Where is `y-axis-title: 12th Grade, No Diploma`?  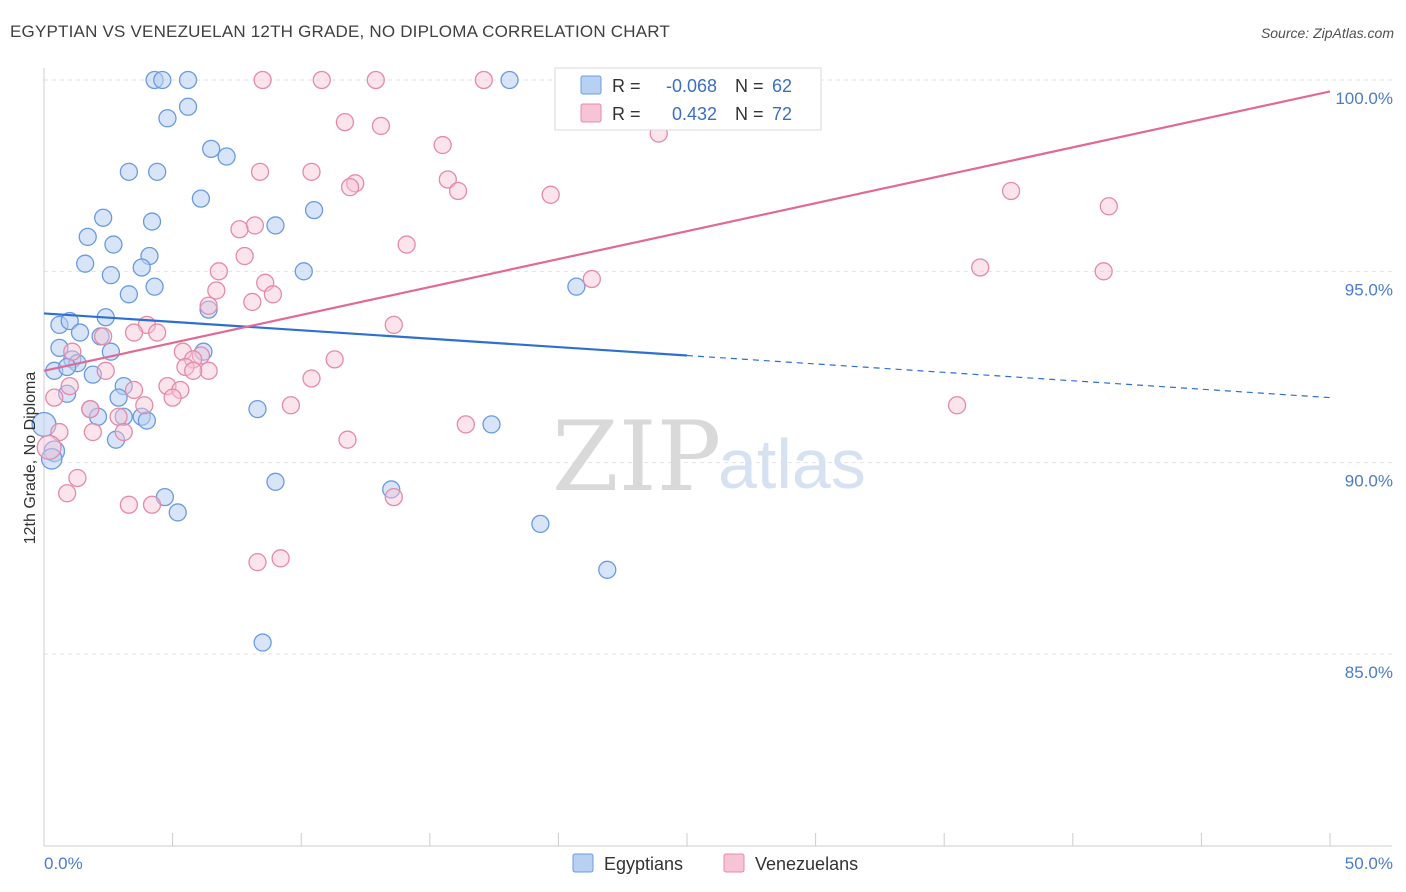 y-axis-title: 12th Grade, No Diploma is located at coordinates (30, 458).